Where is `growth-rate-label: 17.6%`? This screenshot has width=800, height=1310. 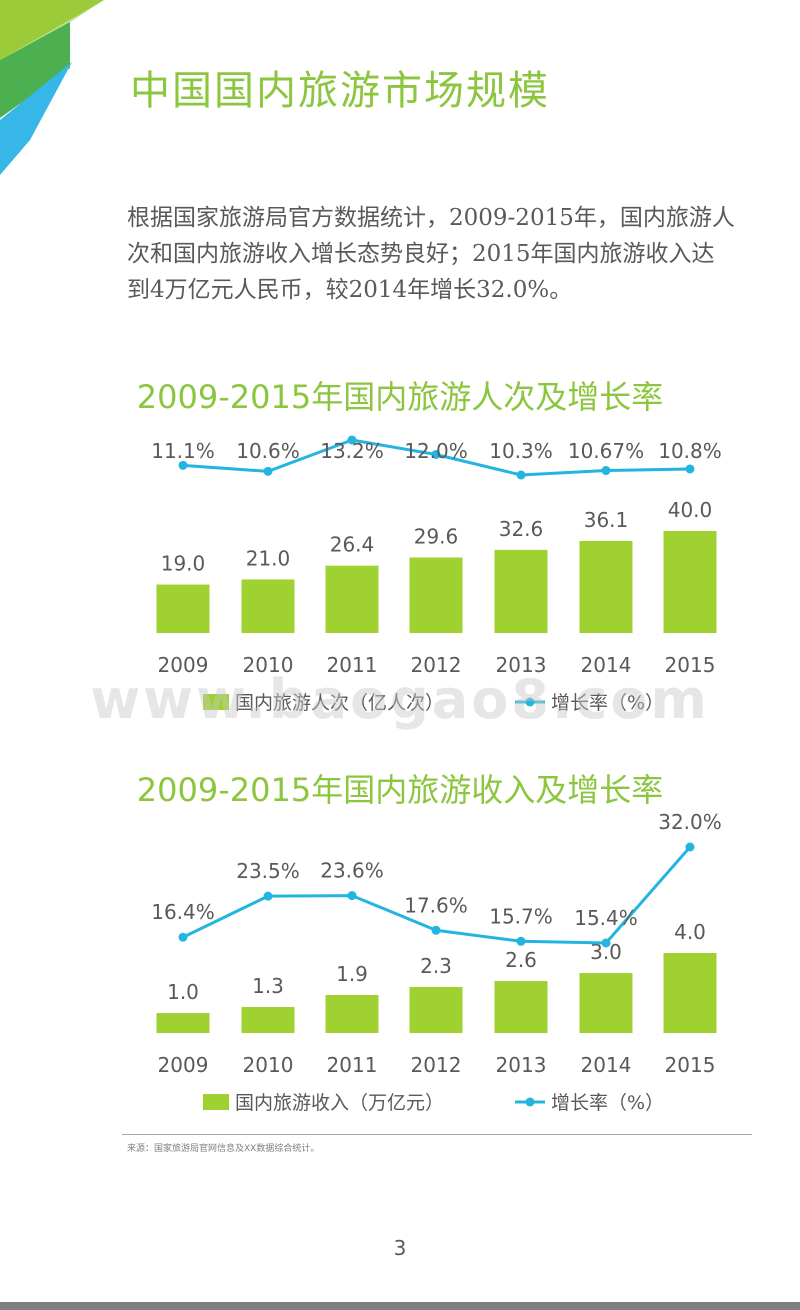 growth-rate-label: 17.6% is located at coordinates (436, 905).